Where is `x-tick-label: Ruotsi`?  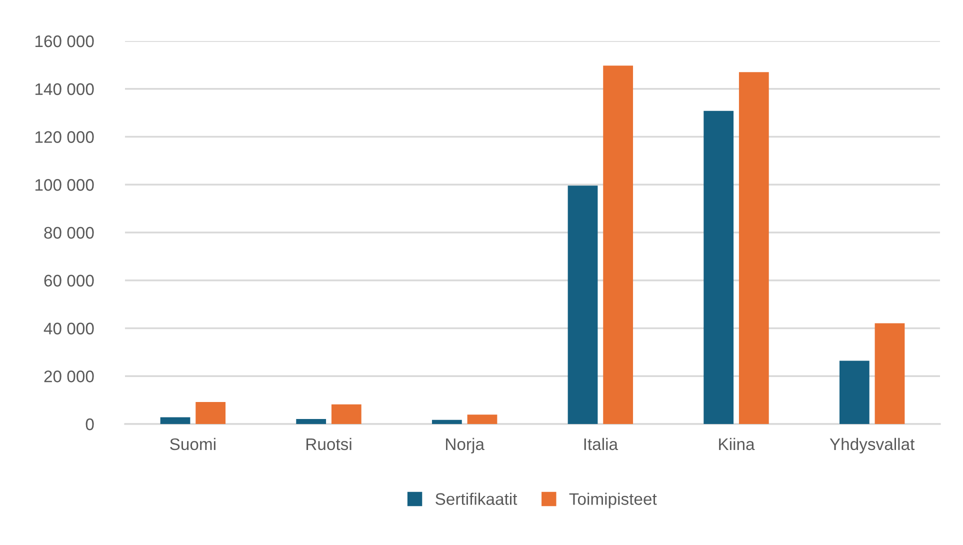 x-tick-label: Ruotsi is located at coordinates (329, 444).